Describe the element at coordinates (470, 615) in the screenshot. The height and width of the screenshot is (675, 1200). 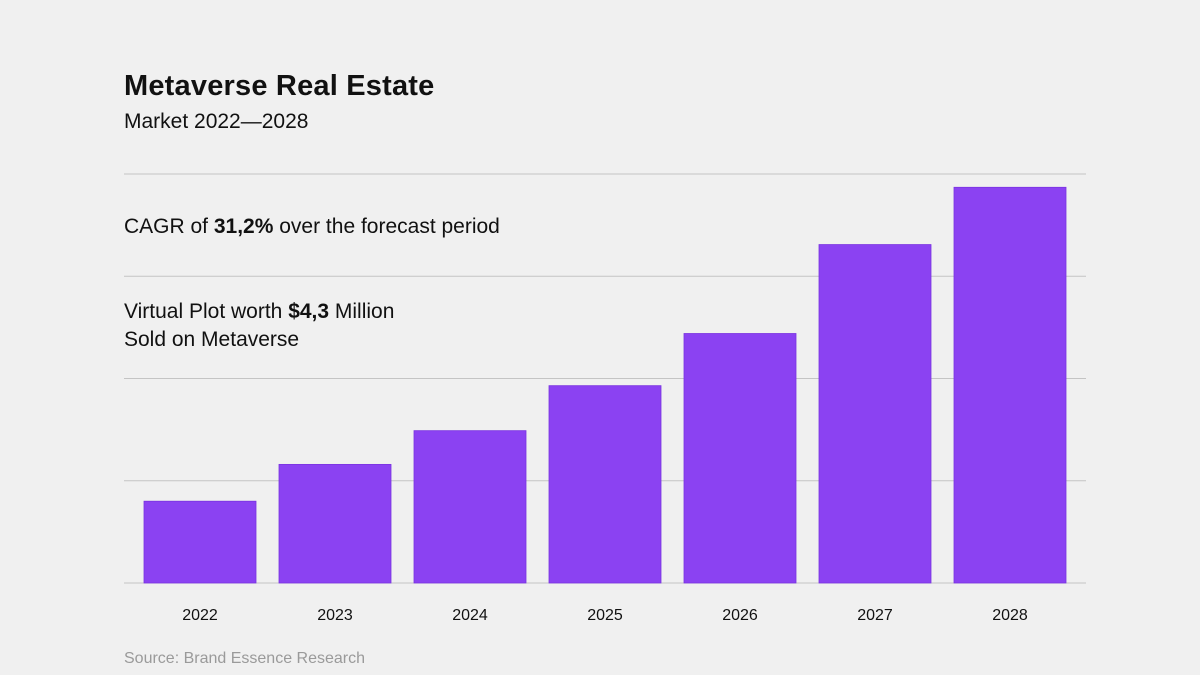
I see `x-tick-label: 2024` at that location.